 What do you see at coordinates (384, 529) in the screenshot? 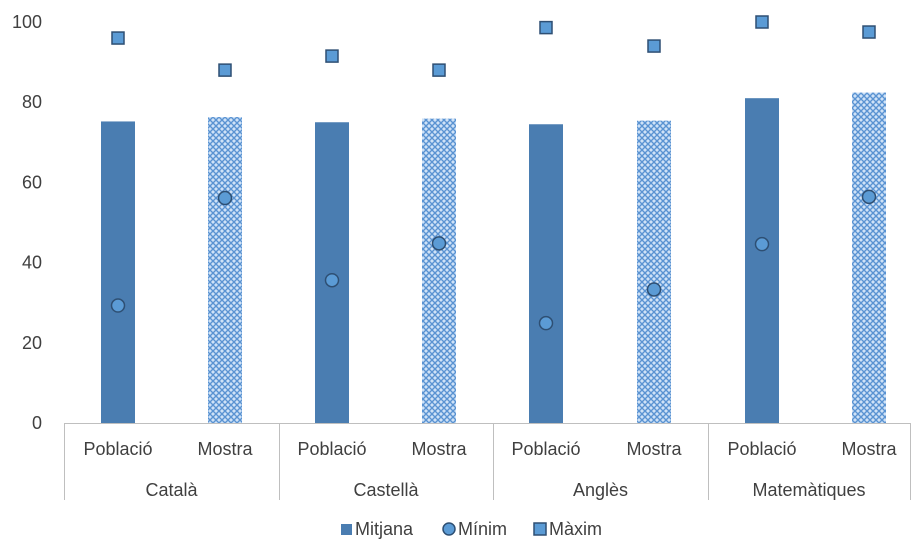
I see `legend-label-mitjana: Mitjana` at bounding box center [384, 529].